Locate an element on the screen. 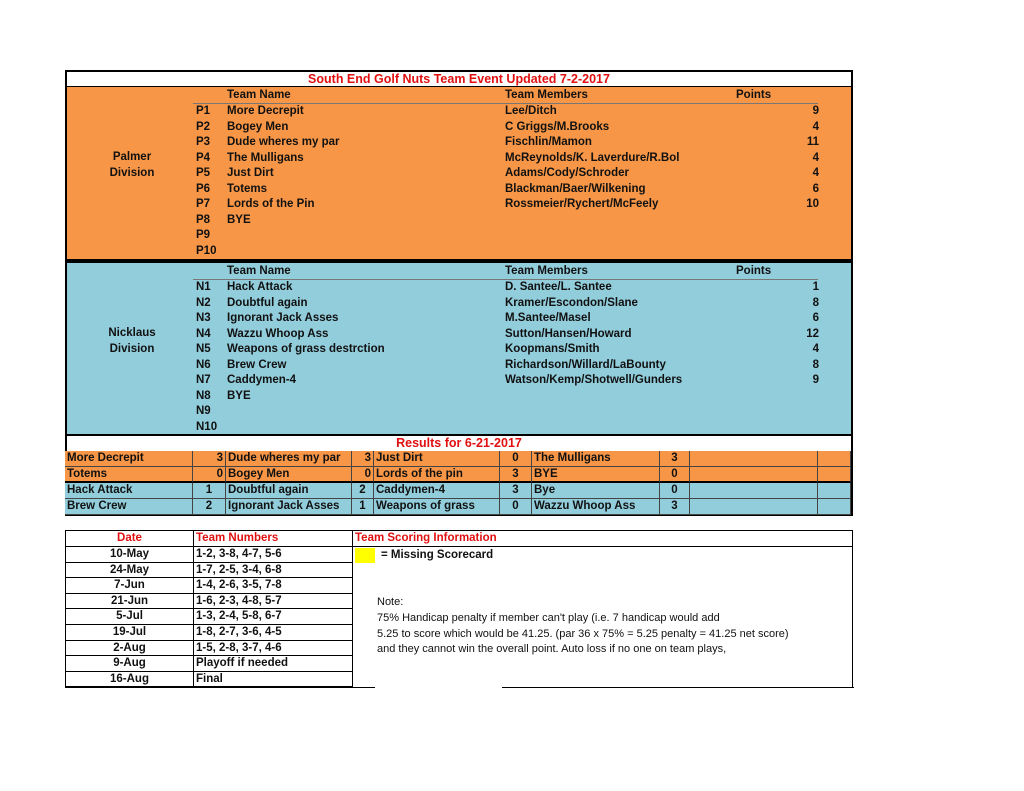 The width and height of the screenshot is (1024, 791). team-code: N5 is located at coordinates (203, 349).